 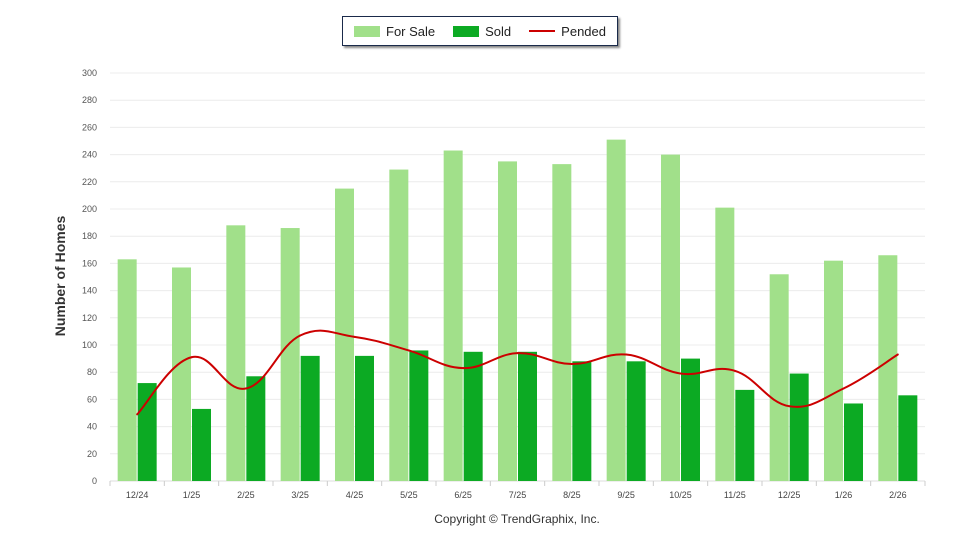 I want to click on y-tick-label: 140, so click(x=89, y=291).